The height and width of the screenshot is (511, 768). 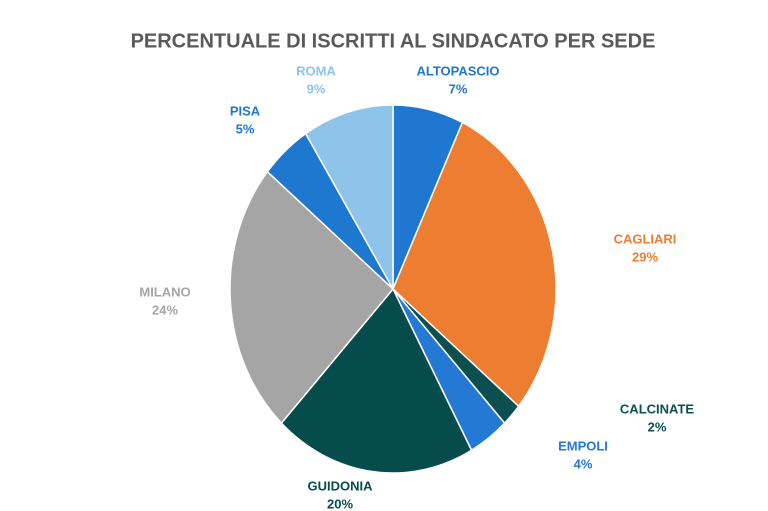 What do you see at coordinates (340, 503) in the screenshot?
I see `slice-value-label: 20%` at bounding box center [340, 503].